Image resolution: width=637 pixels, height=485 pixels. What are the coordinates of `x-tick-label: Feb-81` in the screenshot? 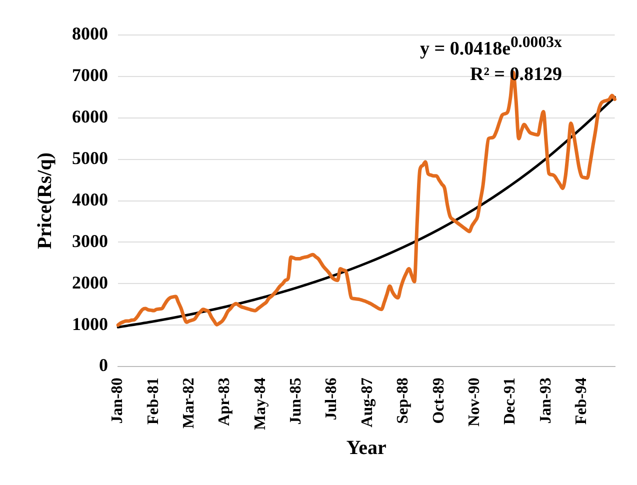 It's located at (153, 401).